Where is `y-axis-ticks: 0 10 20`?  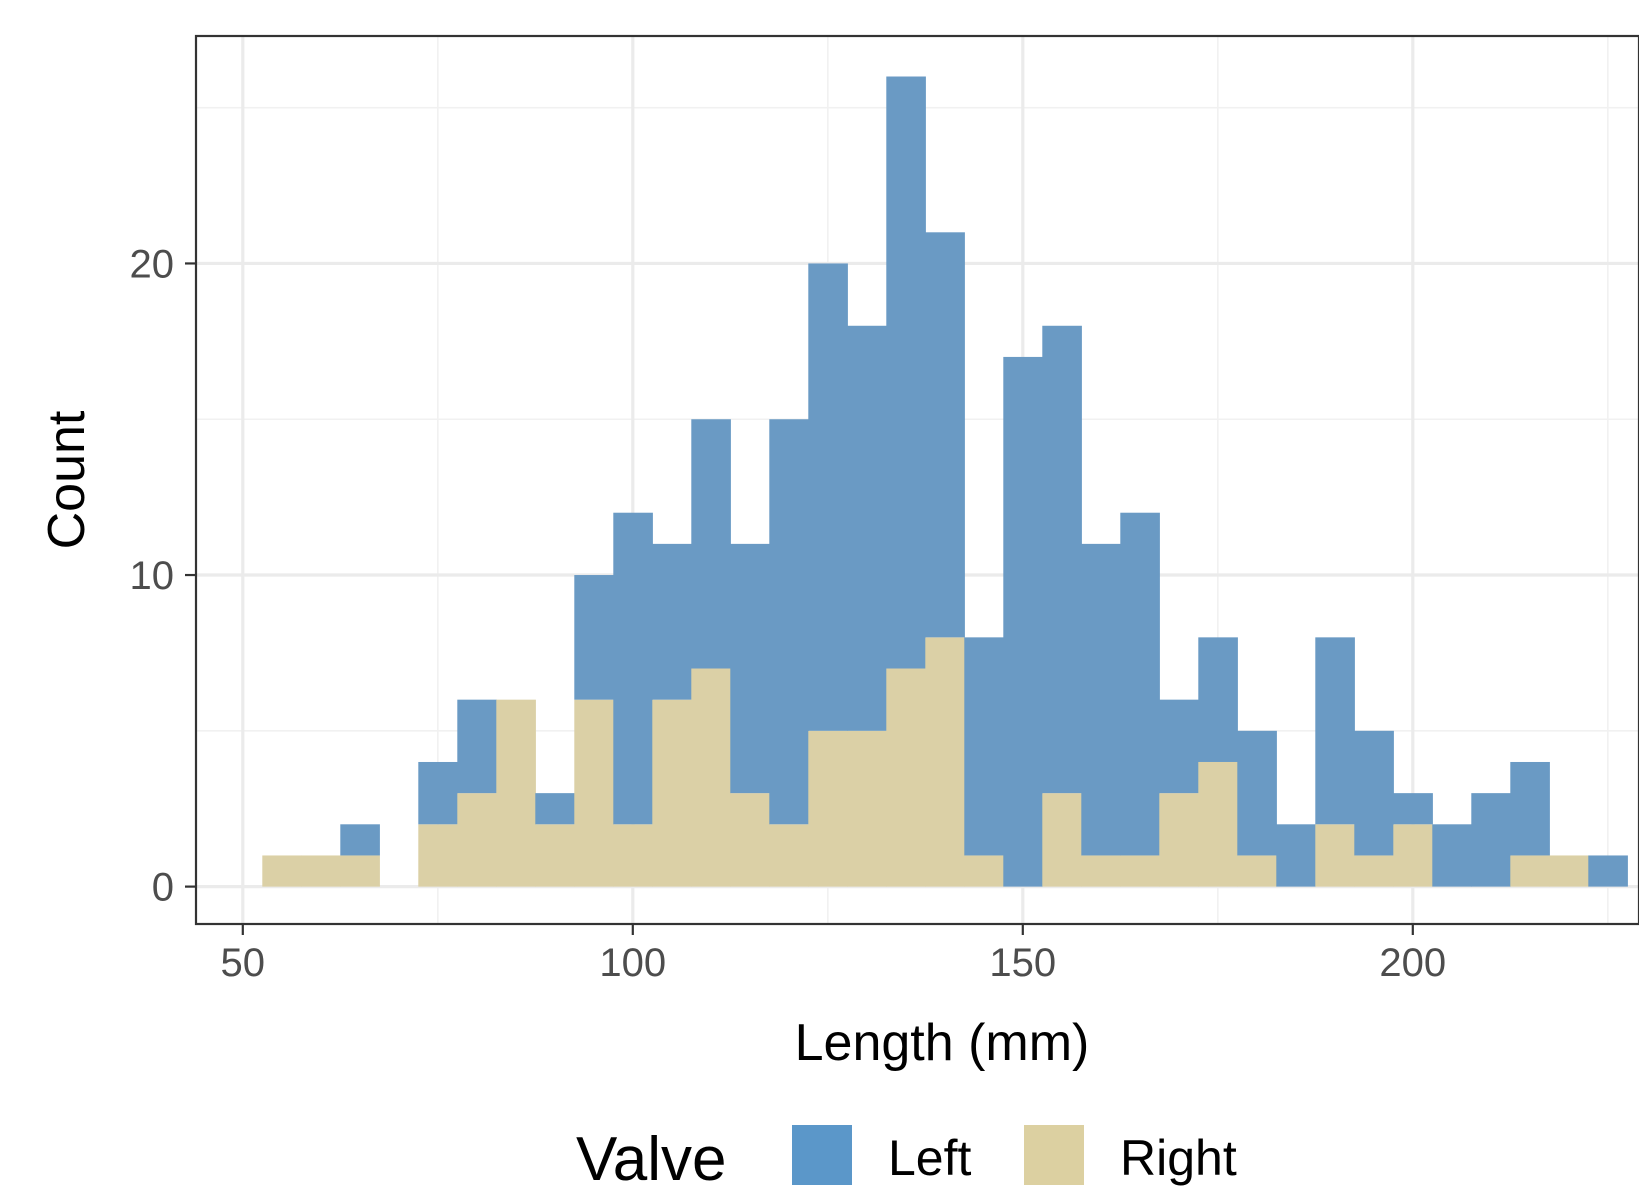
y-axis-ticks: 0 10 20 is located at coordinates (163, 576).